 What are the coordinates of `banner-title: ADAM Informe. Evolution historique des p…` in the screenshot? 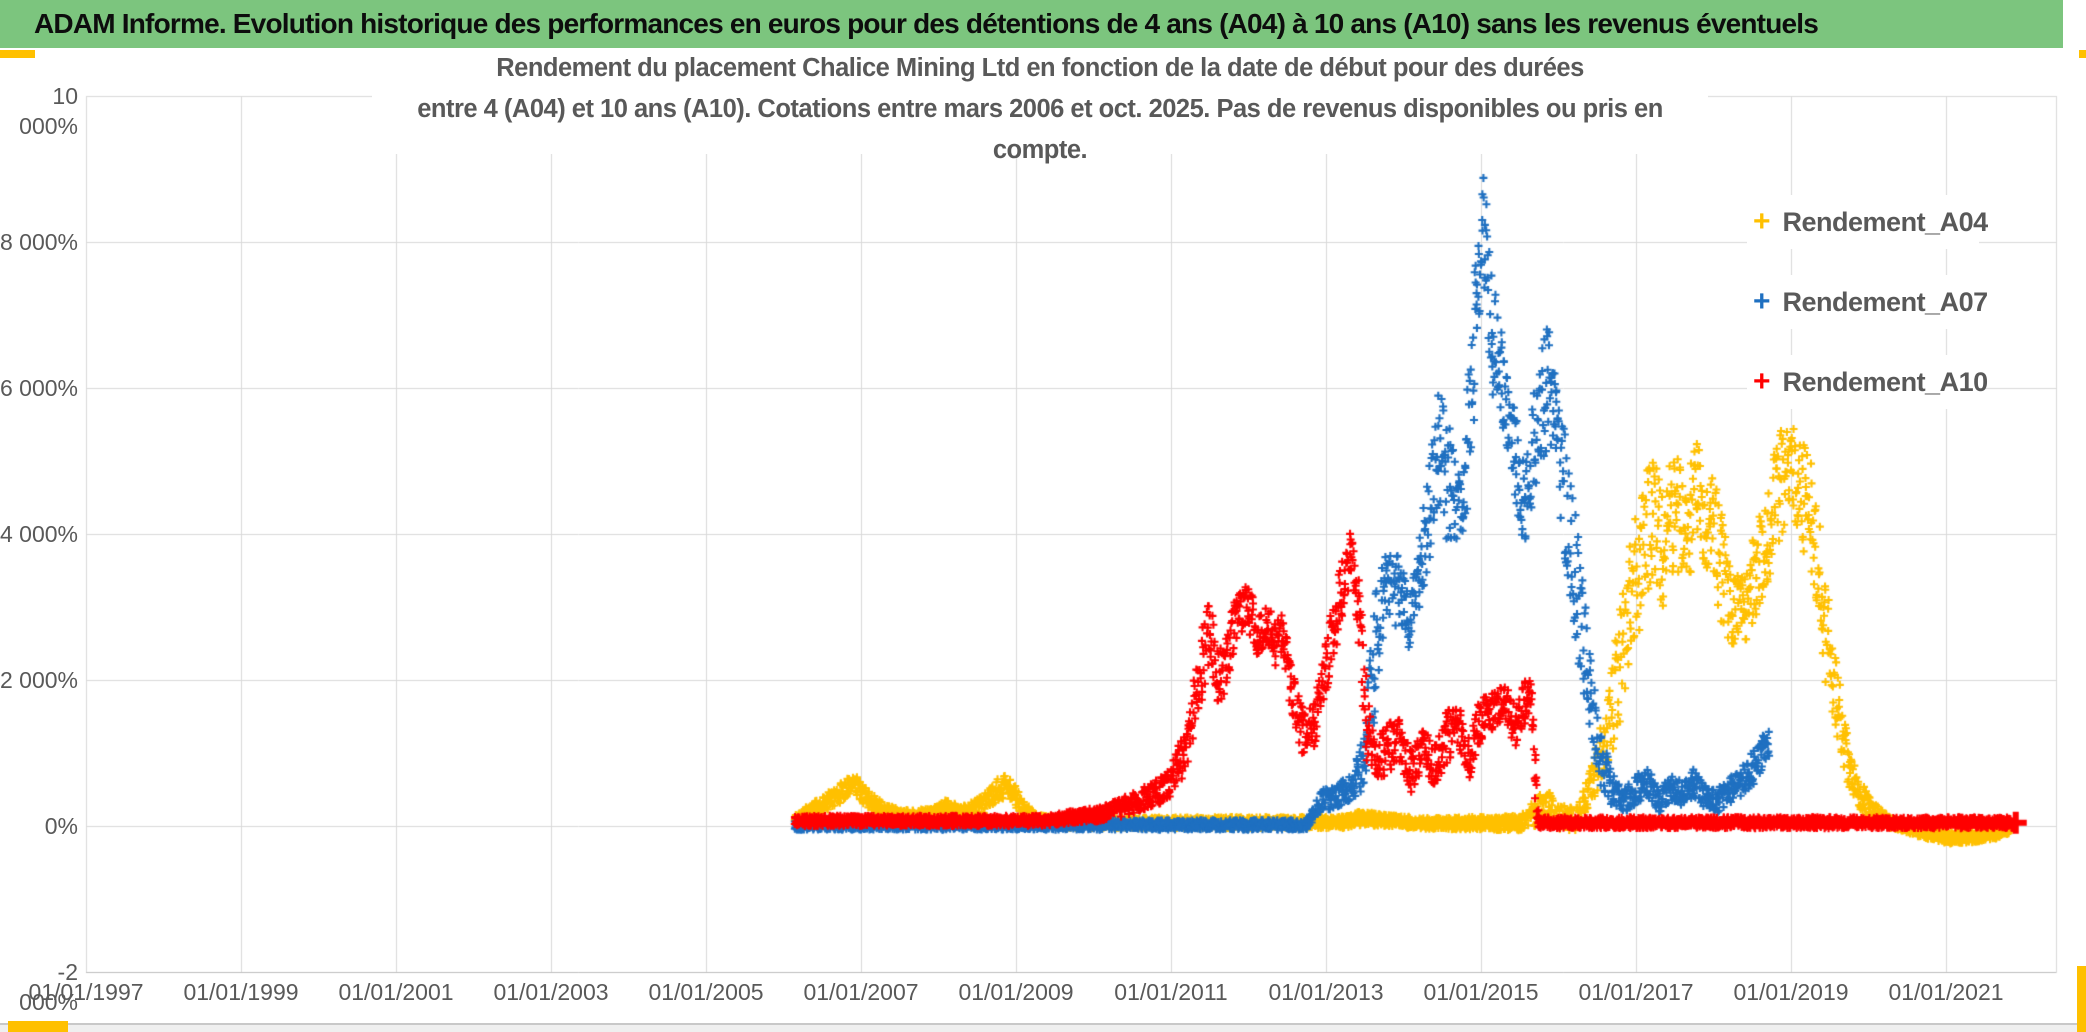 It's located at (1031, 24).